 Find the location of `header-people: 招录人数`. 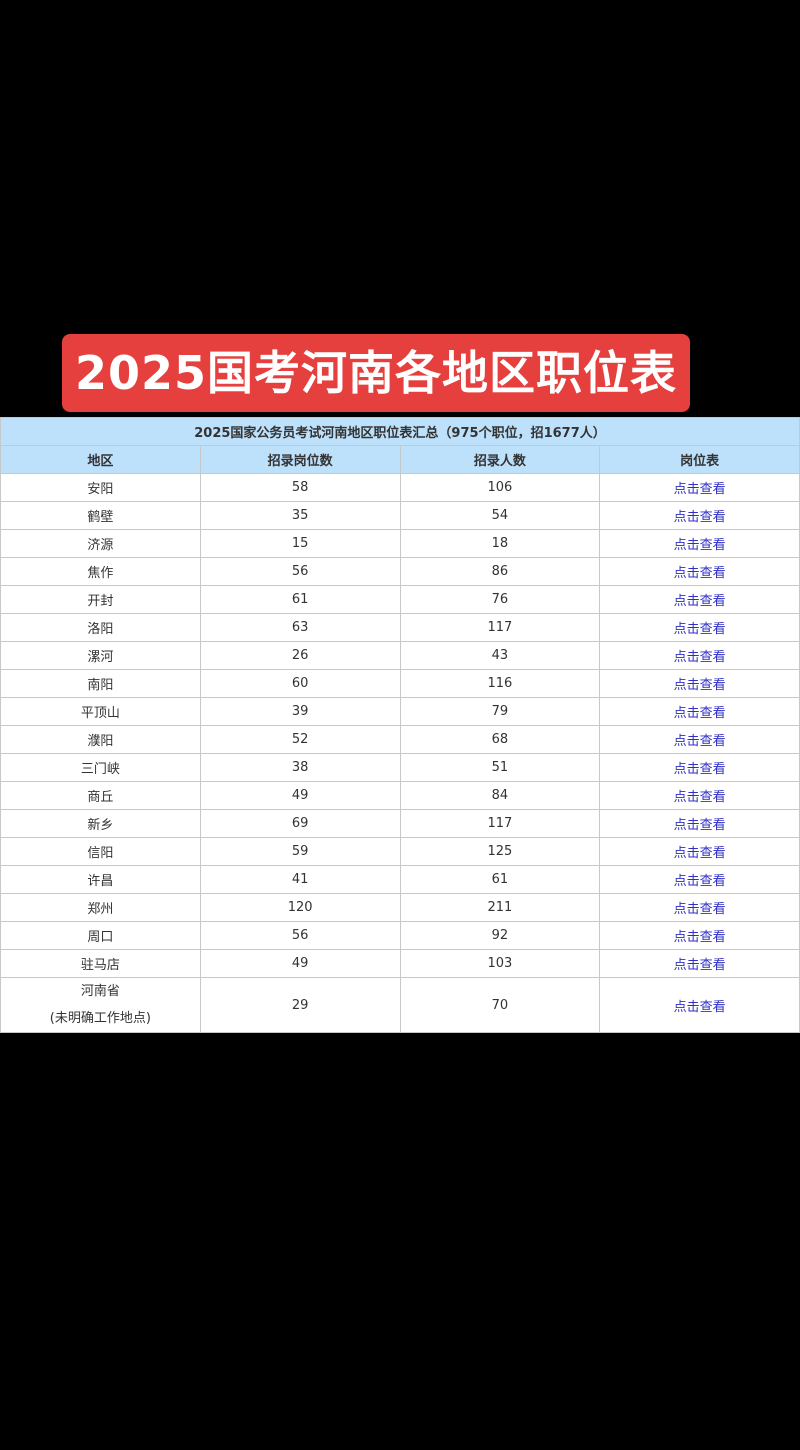

header-people: 招录人数 is located at coordinates (500, 459).